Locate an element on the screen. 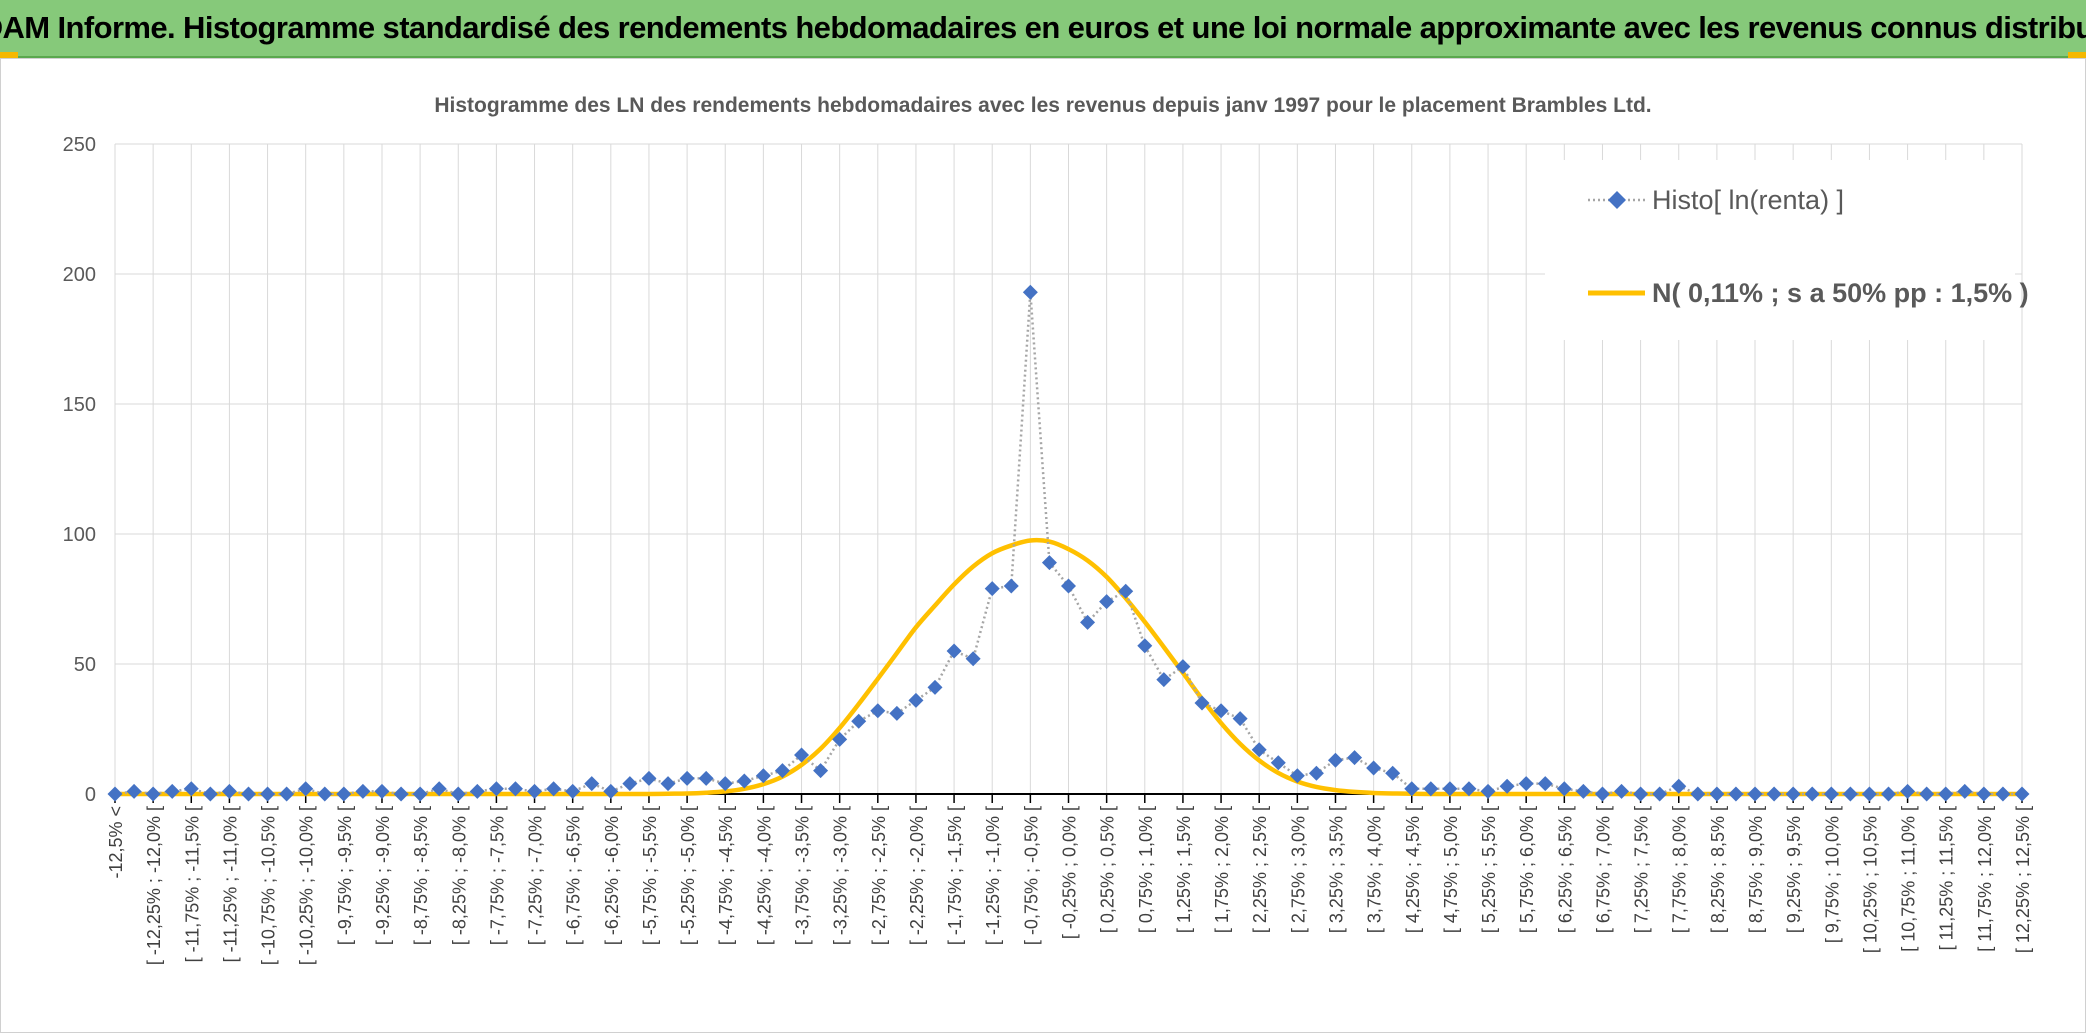 This screenshot has height=1033, width=2086. x-tick-label: [ 11,25% ; 11,5% [ is located at coordinates (1947, 878).